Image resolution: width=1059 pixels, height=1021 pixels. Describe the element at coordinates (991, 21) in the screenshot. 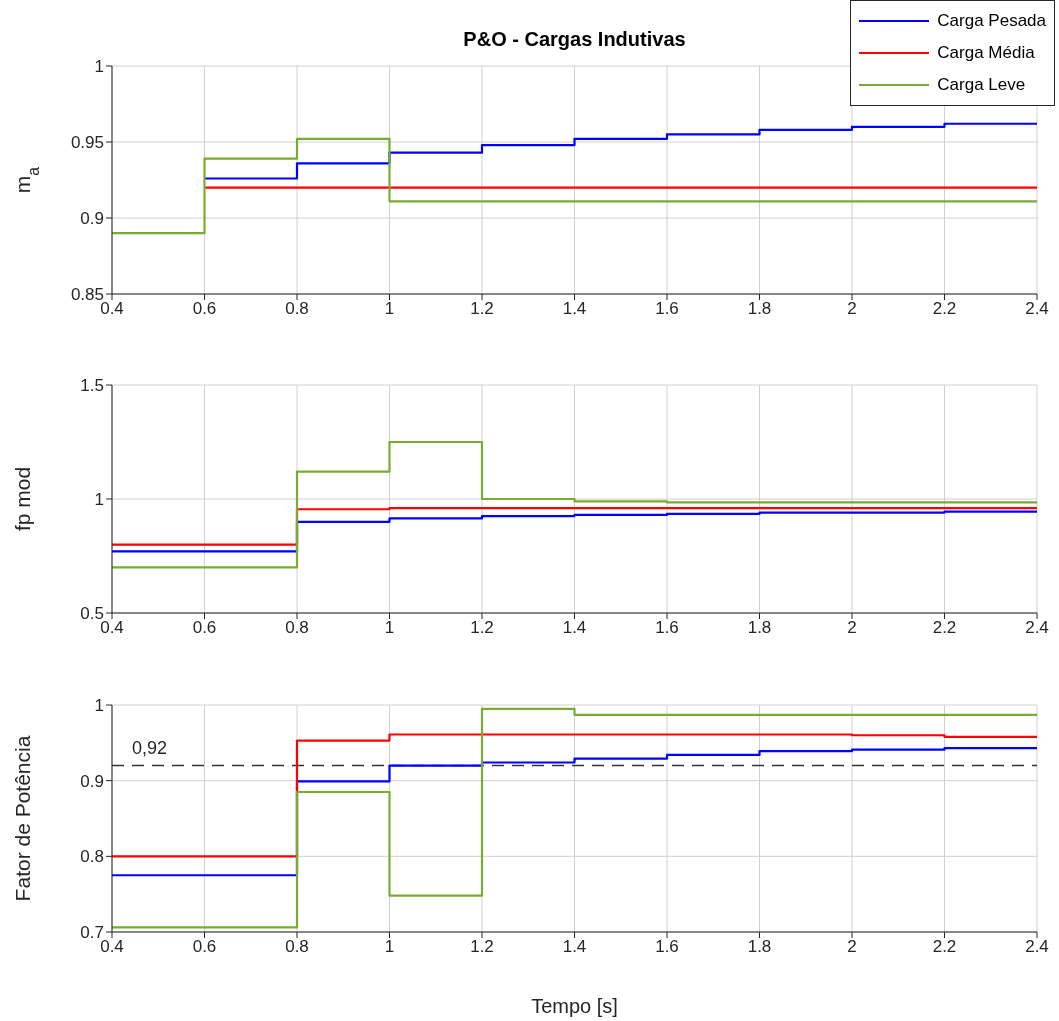

I see `legend-label: Carga Pesada` at that location.